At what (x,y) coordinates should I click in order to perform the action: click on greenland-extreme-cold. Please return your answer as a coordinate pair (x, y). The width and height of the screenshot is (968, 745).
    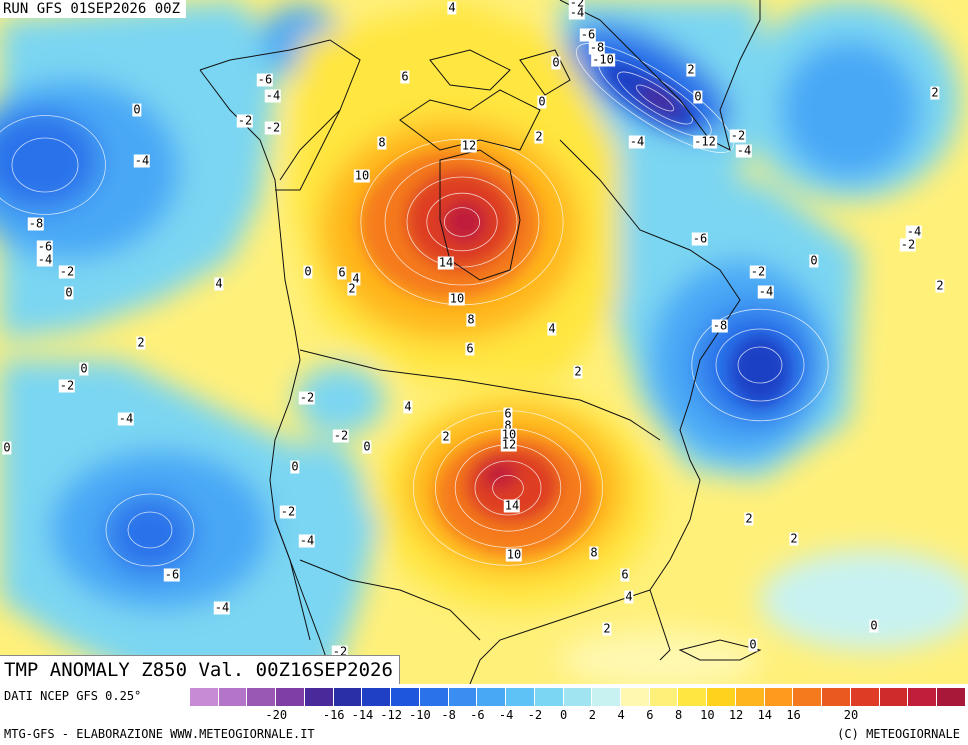
    Looking at the image, I should click on (660, 100).